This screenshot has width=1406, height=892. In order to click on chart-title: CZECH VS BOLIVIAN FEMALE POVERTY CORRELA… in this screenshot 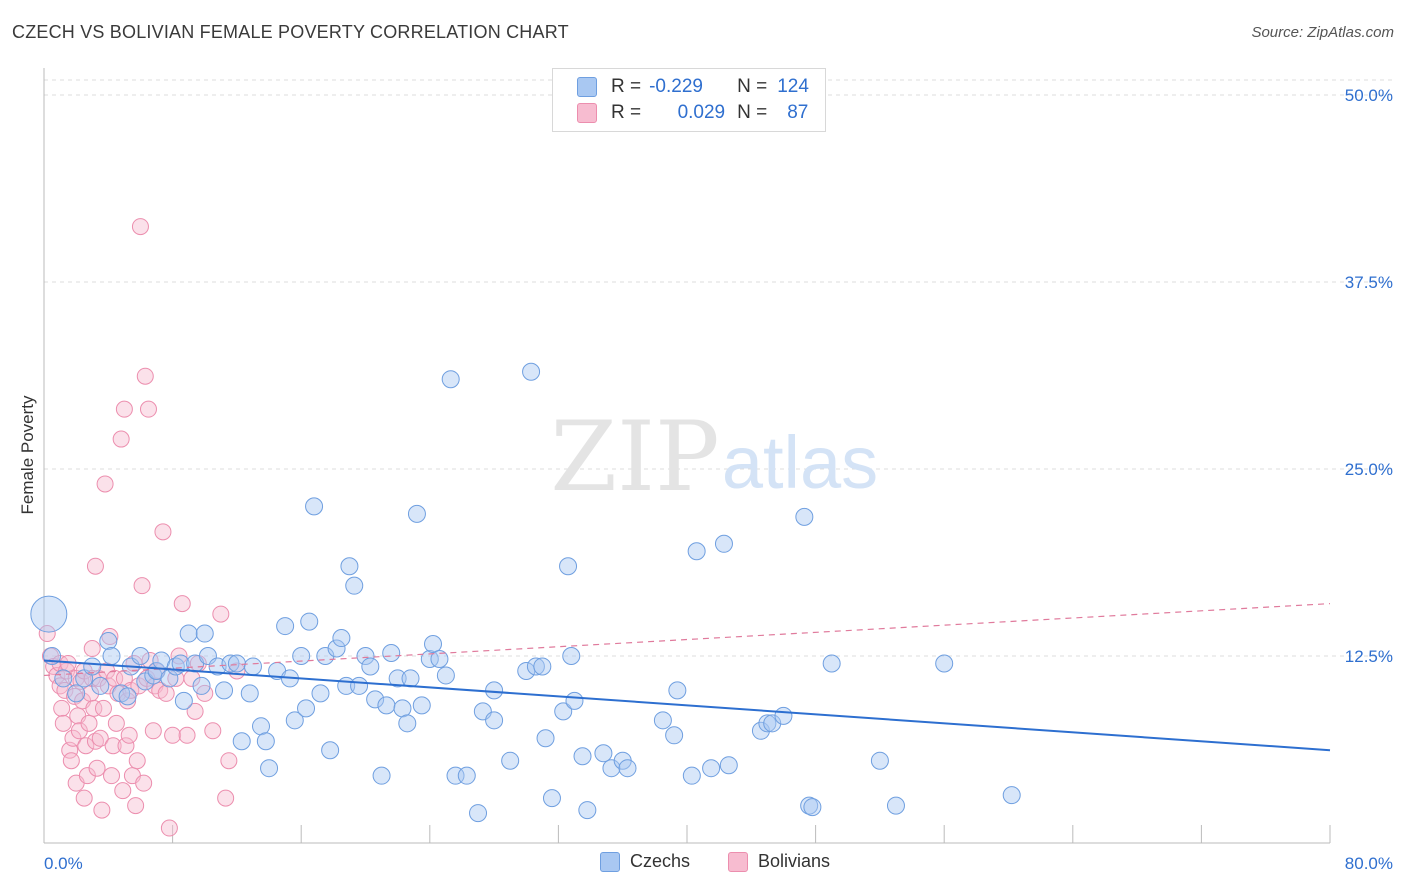, I will do `click(290, 32)`.